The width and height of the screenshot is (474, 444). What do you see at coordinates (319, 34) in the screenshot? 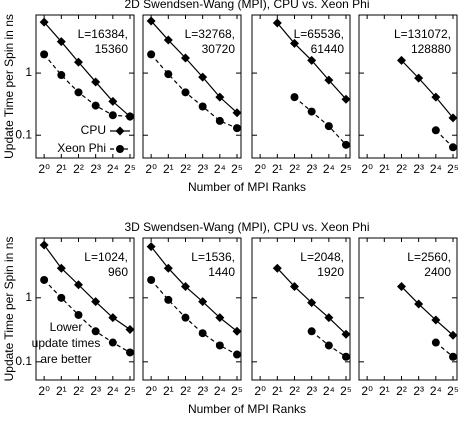
I see `annotation: L=65536,` at bounding box center [319, 34].